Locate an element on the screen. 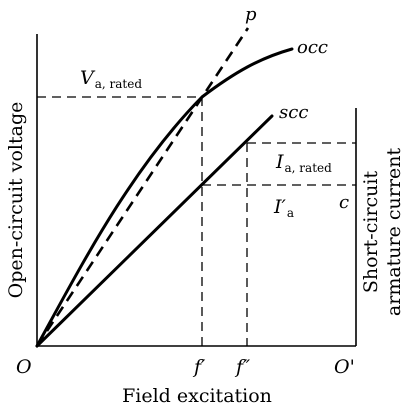 This screenshot has height=408, width=411. y-right-axis-title-line2: armature current is located at coordinates (394, 232).